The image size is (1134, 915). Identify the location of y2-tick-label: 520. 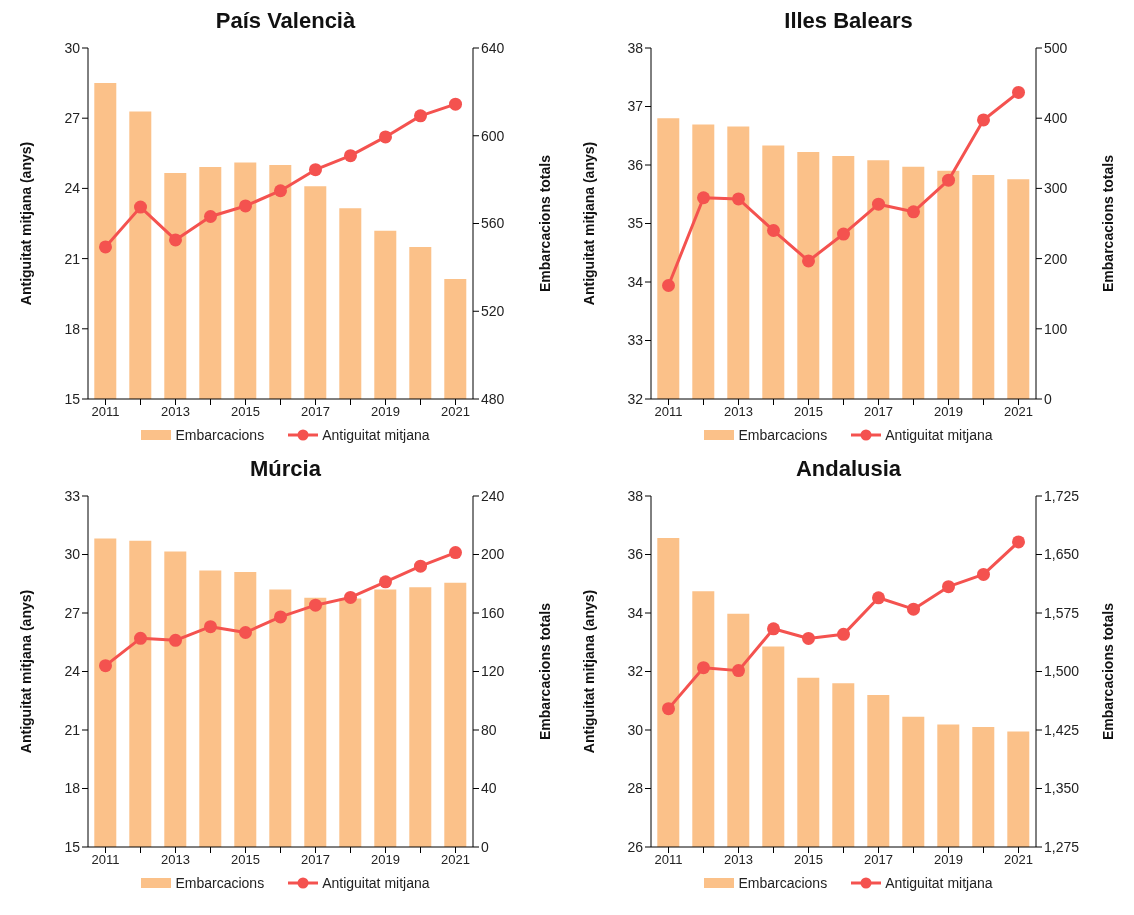
(493, 311).